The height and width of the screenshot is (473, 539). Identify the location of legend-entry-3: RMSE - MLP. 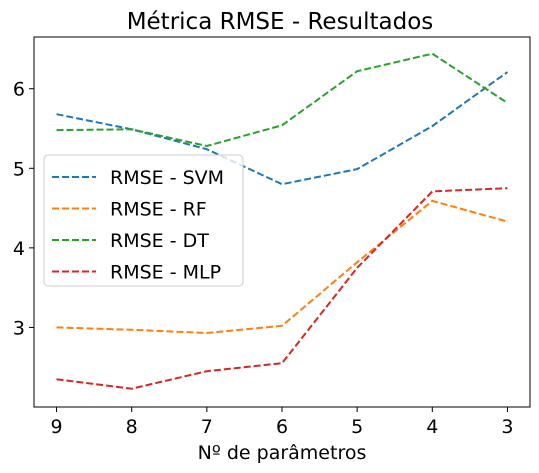
(165, 273).